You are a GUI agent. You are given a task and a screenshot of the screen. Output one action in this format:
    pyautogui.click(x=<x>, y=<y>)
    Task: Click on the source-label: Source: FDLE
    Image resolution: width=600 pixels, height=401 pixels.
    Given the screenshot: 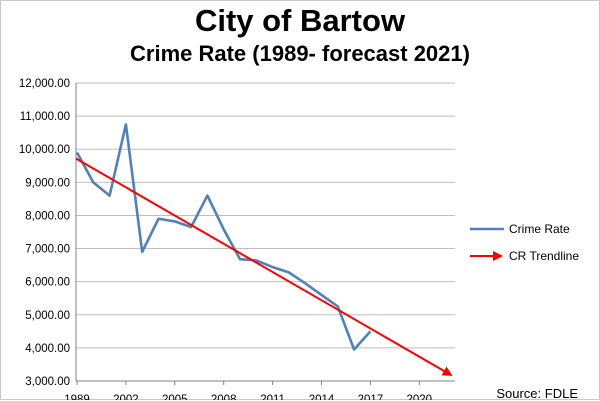 What is the action you would take?
    pyautogui.click(x=537, y=393)
    